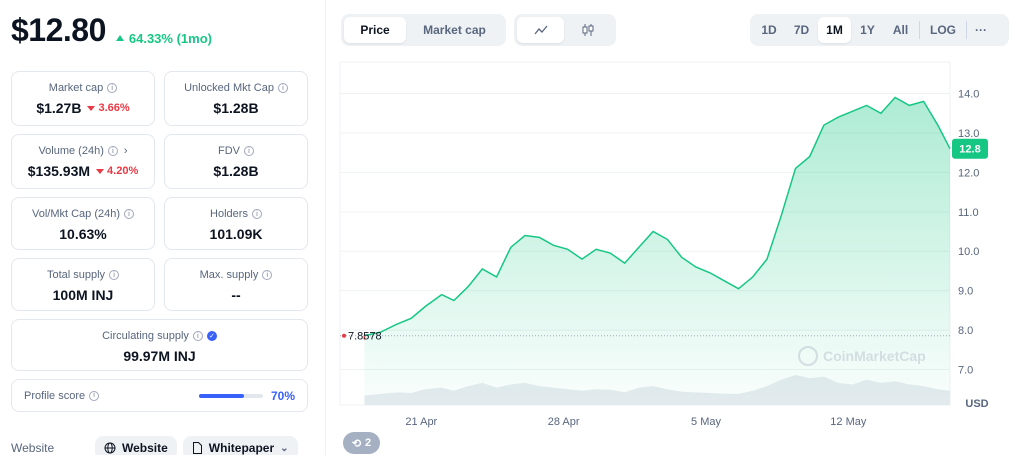 The height and width of the screenshot is (455, 1015). What do you see at coordinates (114, 108) in the screenshot?
I see `market-cap-change-value: 3.66%` at bounding box center [114, 108].